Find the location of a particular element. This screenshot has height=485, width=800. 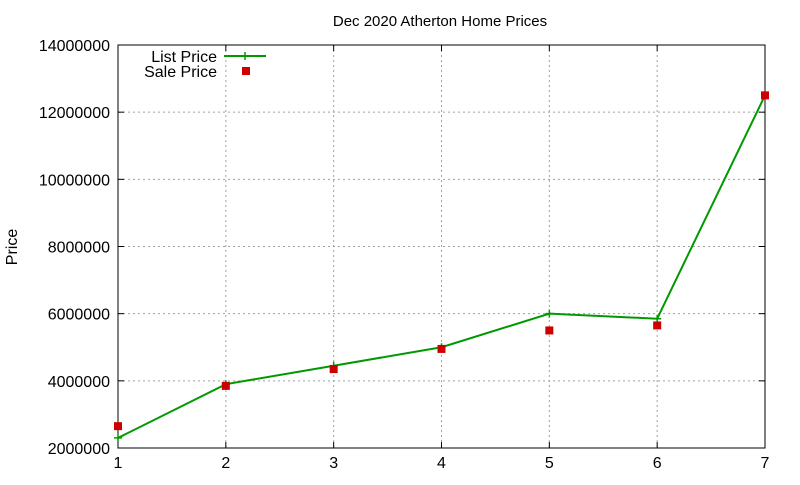

y-tick-label: 12000000 is located at coordinates (74, 113).